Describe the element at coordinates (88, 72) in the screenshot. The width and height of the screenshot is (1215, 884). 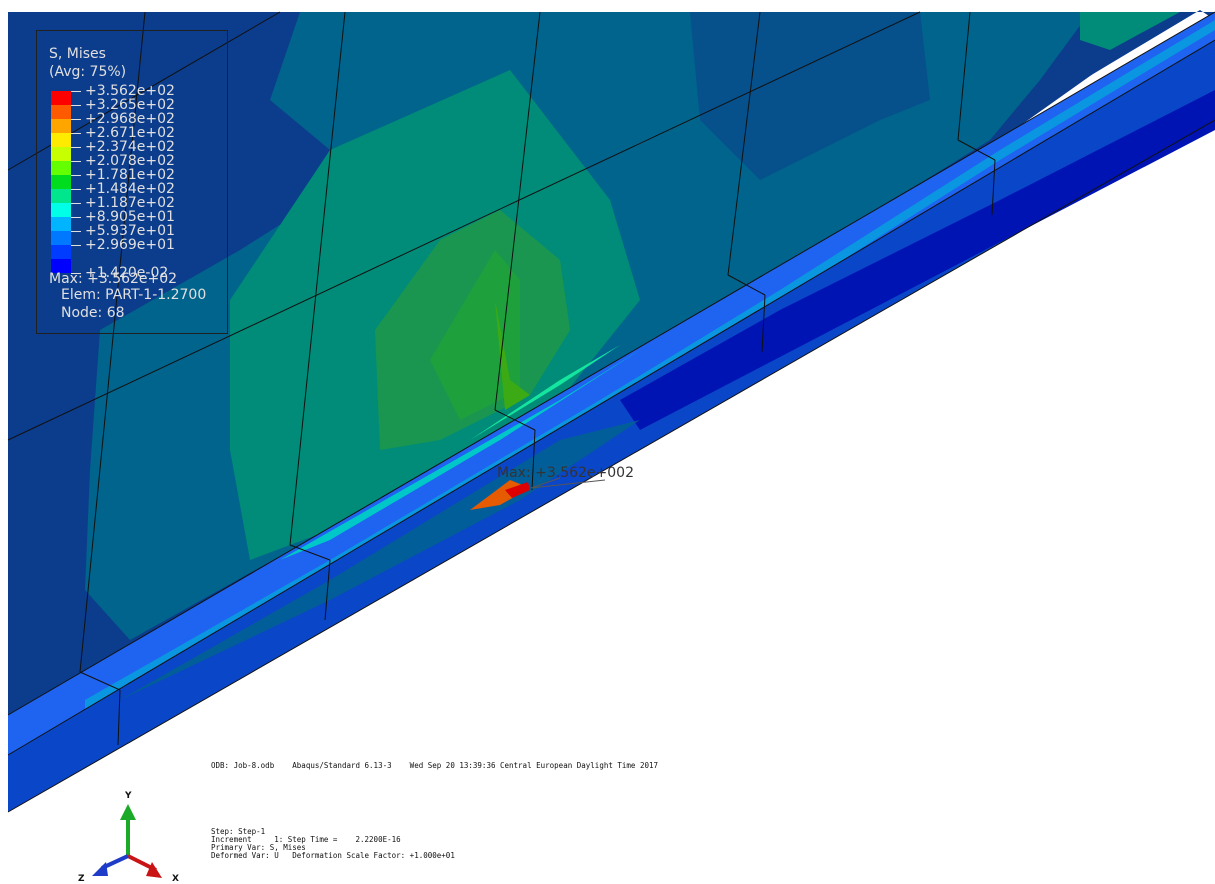
I see `legend-averaging: (Avg: 75%)` at that location.